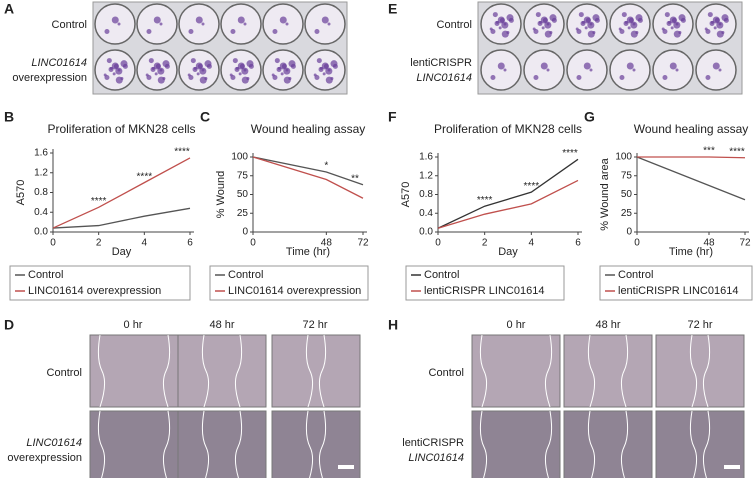 The height and width of the screenshot is (478, 754). I want to click on y-tick-label: 25, so click(627, 213).